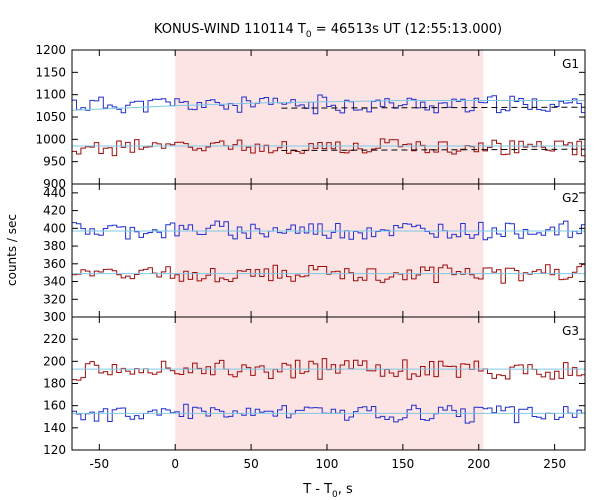 This screenshot has height=500, width=600. What do you see at coordinates (54, 384) in the screenshot?
I see `y-tick-label: 180` at bounding box center [54, 384].